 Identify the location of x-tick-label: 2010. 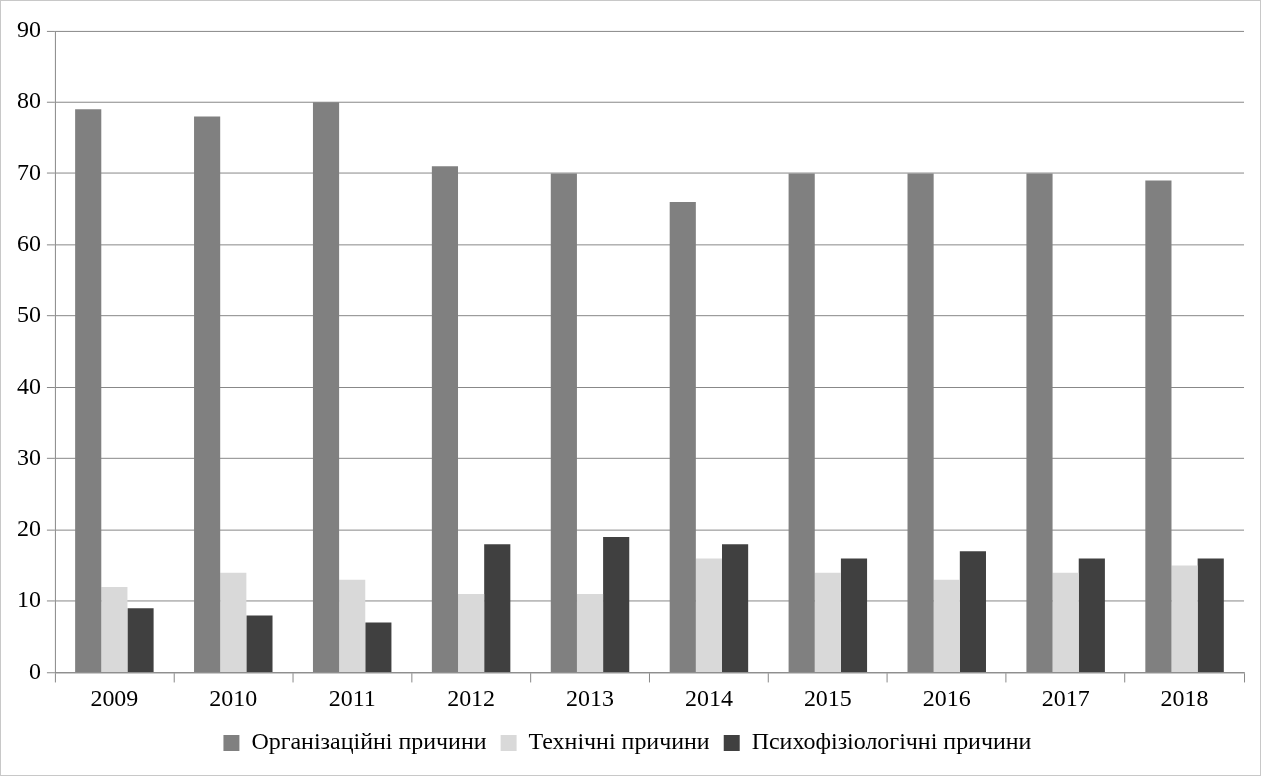
(233, 698).